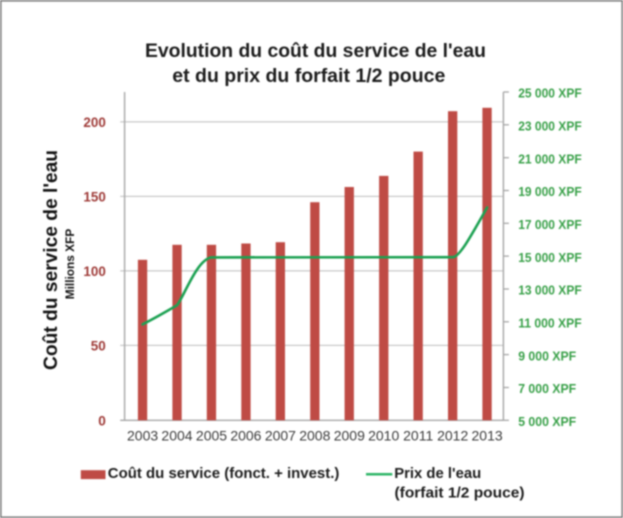 The height and width of the screenshot is (518, 623). Describe the element at coordinates (211, 436) in the screenshot. I see `svg-text: 2005` at that location.